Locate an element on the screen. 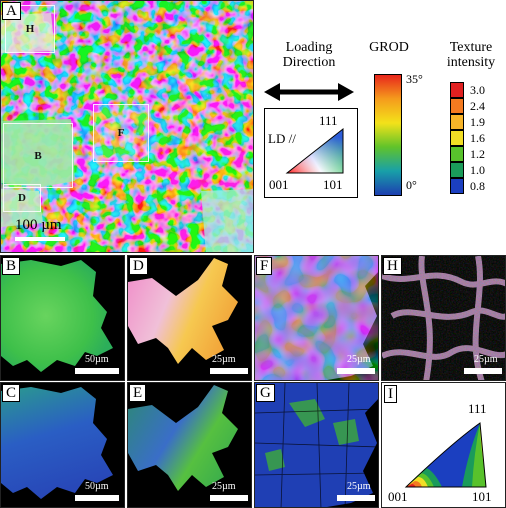 The height and width of the screenshot is (508, 506). region-box-f: F is located at coordinates (121, 133).